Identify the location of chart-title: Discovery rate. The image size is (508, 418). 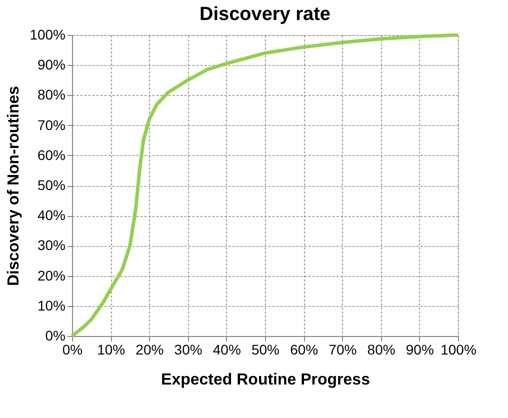
(265, 14).